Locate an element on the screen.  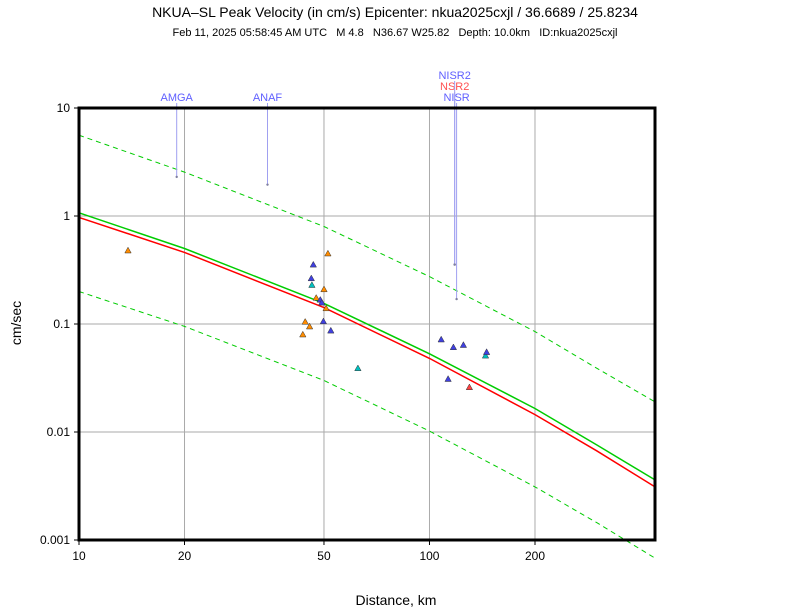
x-tick-label: 100 is located at coordinates (429, 556).